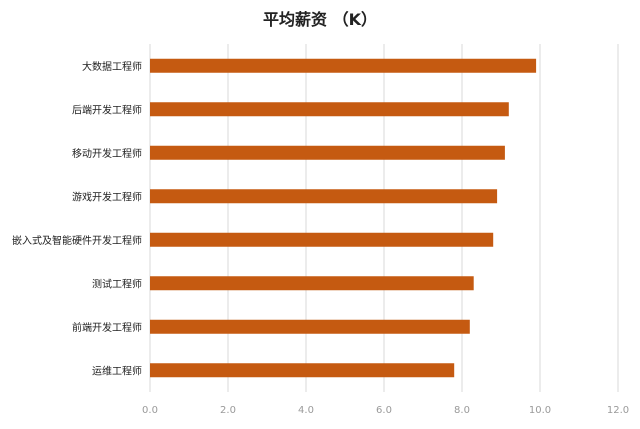 This screenshot has width=640, height=429. I want to click on category-label-3: 游戏开发工程师, so click(107, 196).